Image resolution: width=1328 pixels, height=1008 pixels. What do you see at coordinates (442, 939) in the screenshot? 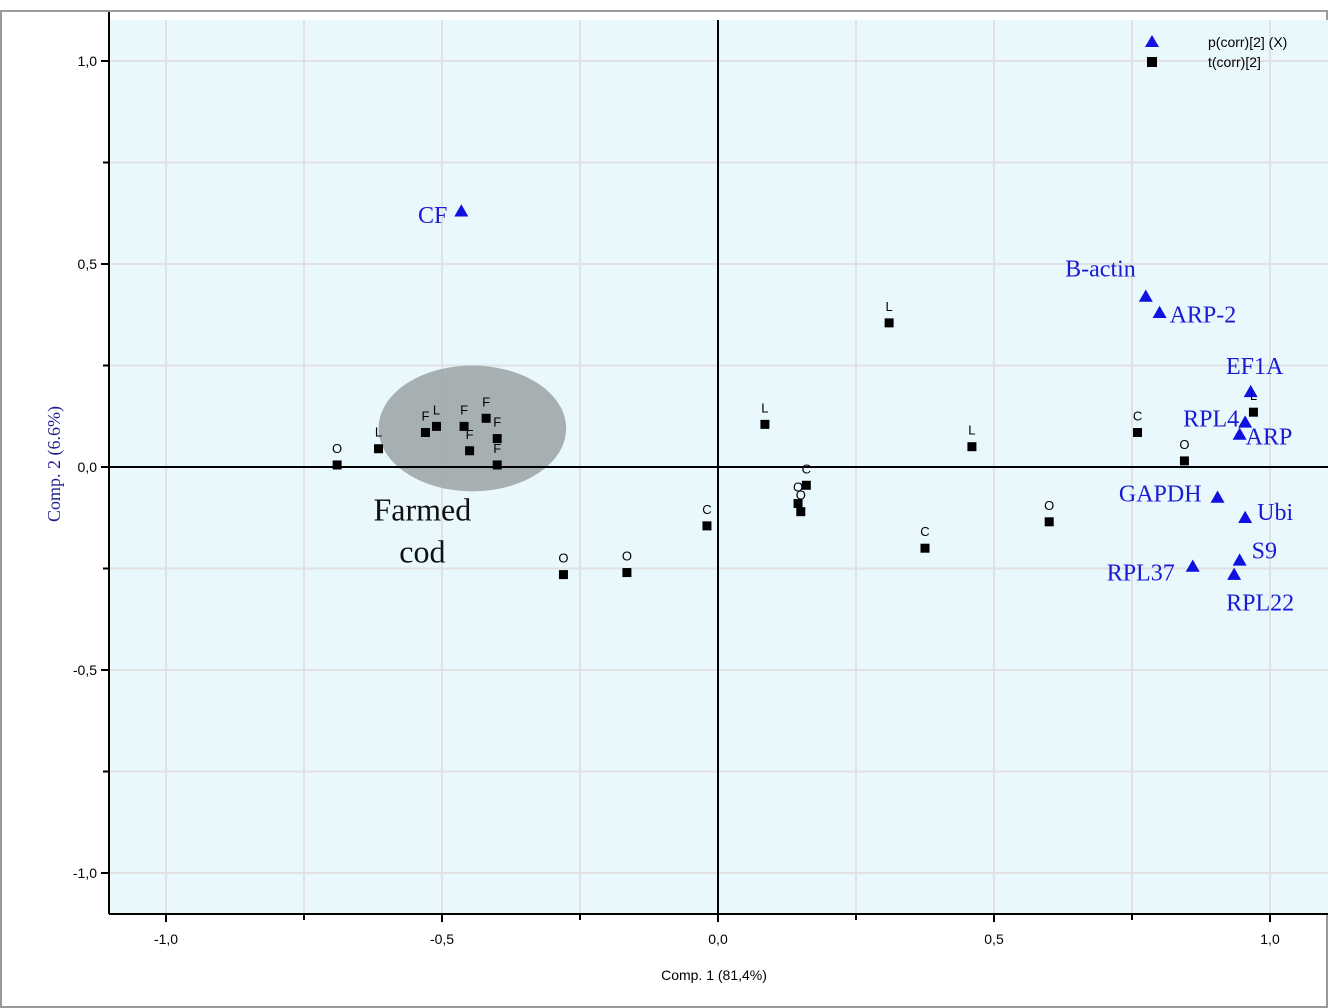
I see `x-tick-label: -0,5` at bounding box center [442, 939].